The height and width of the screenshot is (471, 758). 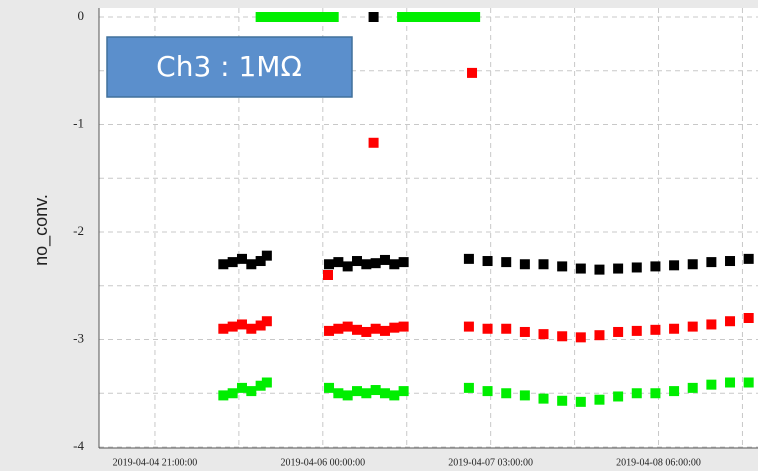 I want to click on y-axis-label: no_conv., so click(x=41, y=230).